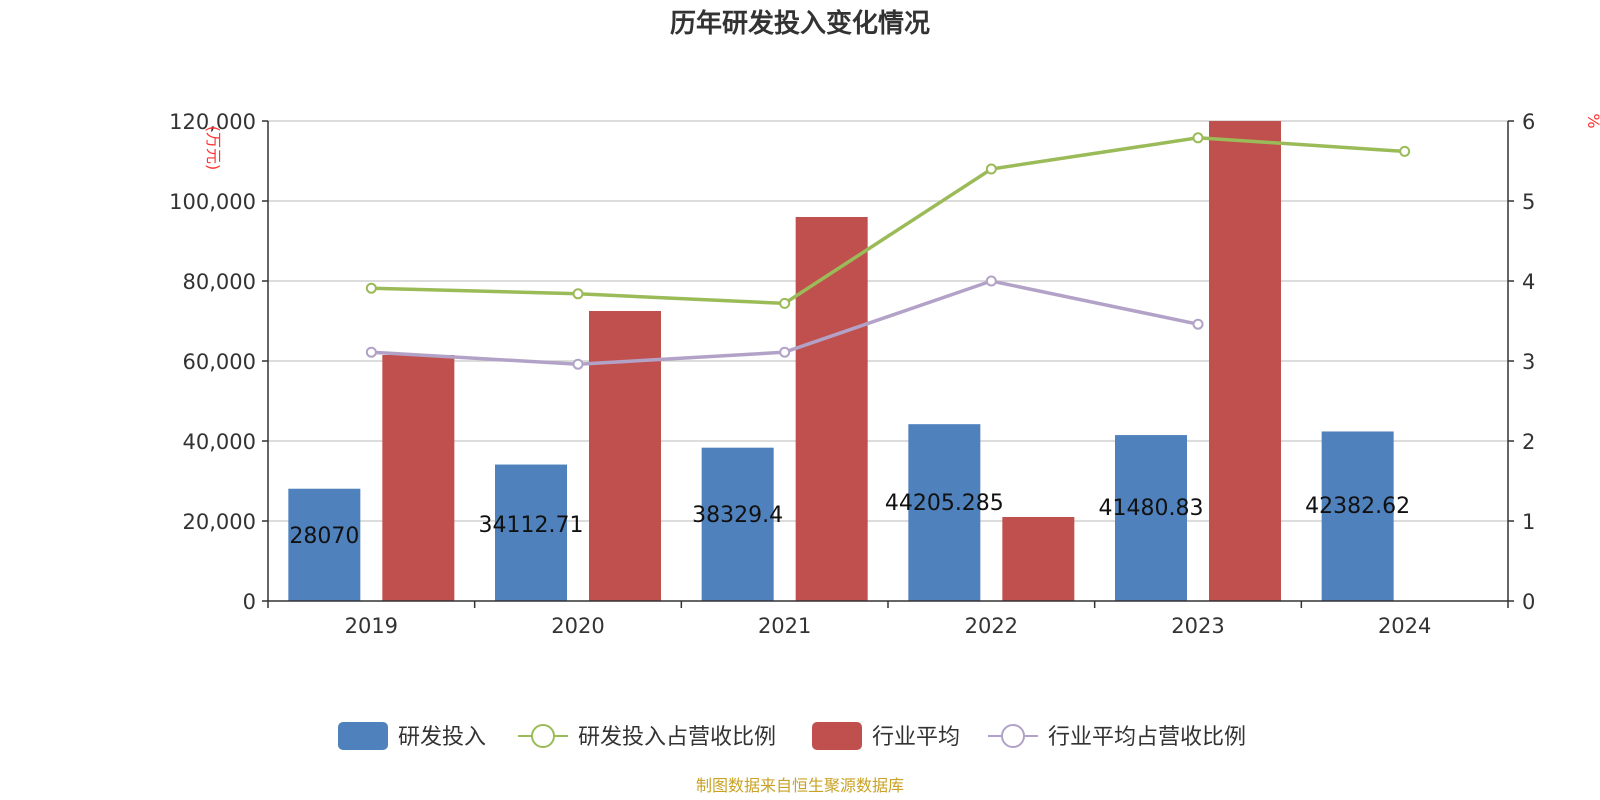 The height and width of the screenshot is (800, 1600). Describe the element at coordinates (784, 626) in the screenshot. I see `x-tick-label: 2021` at that location.